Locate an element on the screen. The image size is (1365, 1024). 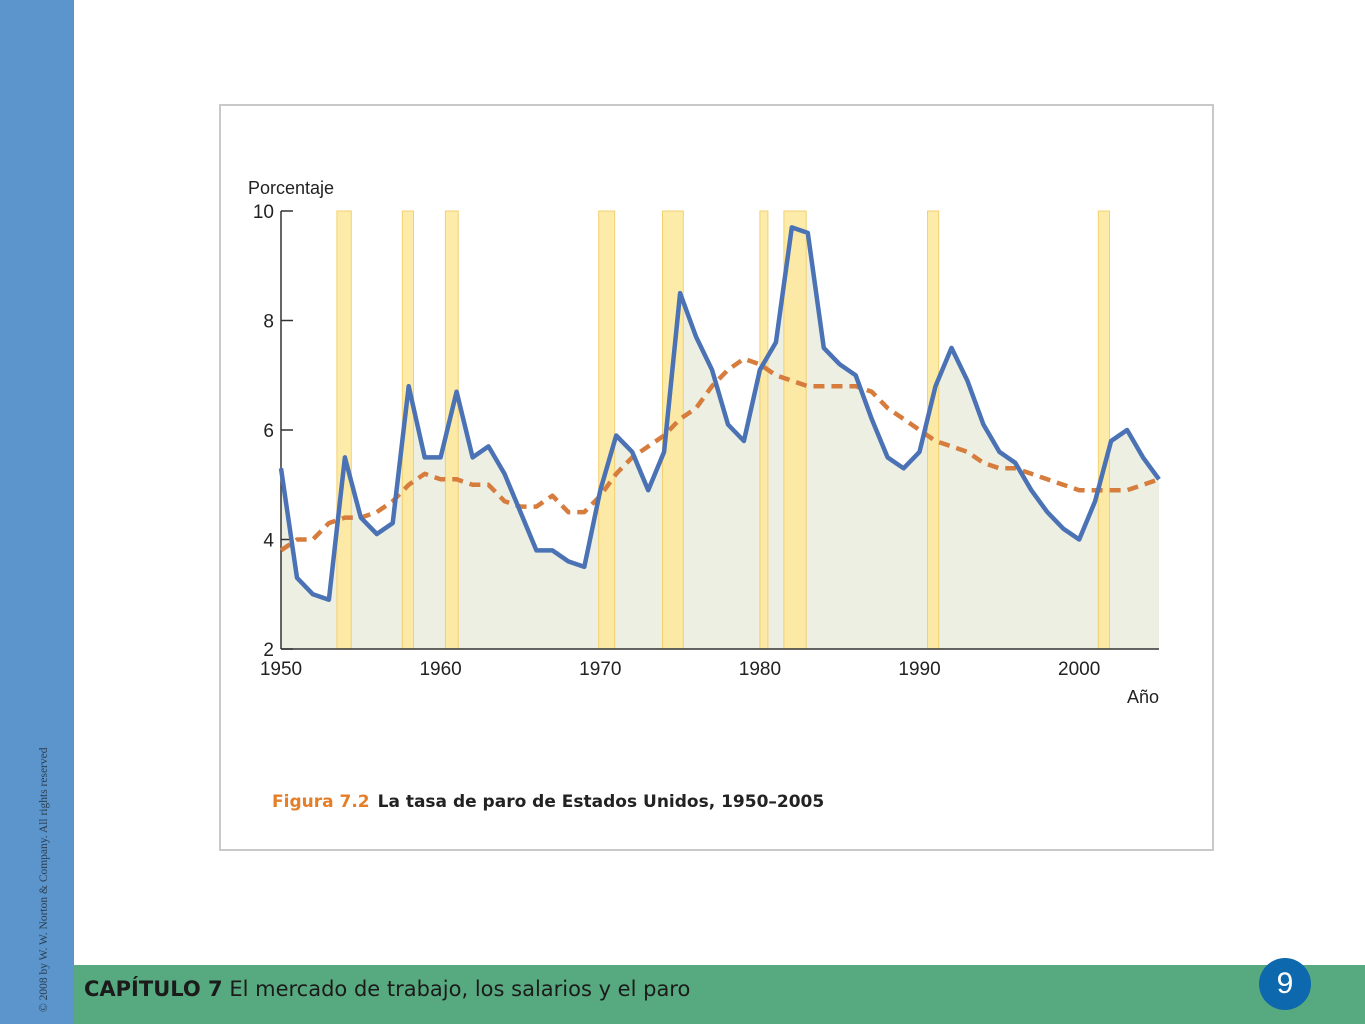
y-tick-label: 10 is located at coordinates (263, 212).